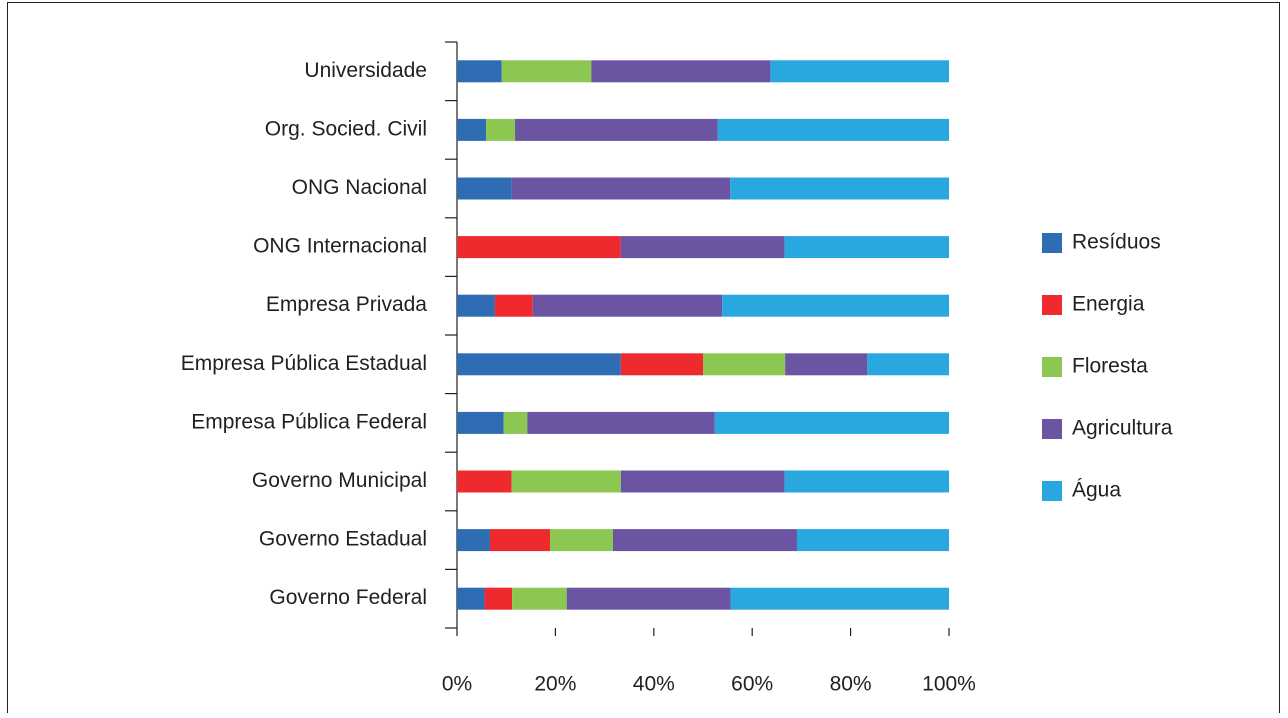 The height and width of the screenshot is (718, 1288). Describe the element at coordinates (1108, 304) in the screenshot. I see `legend-label: Energia` at that location.